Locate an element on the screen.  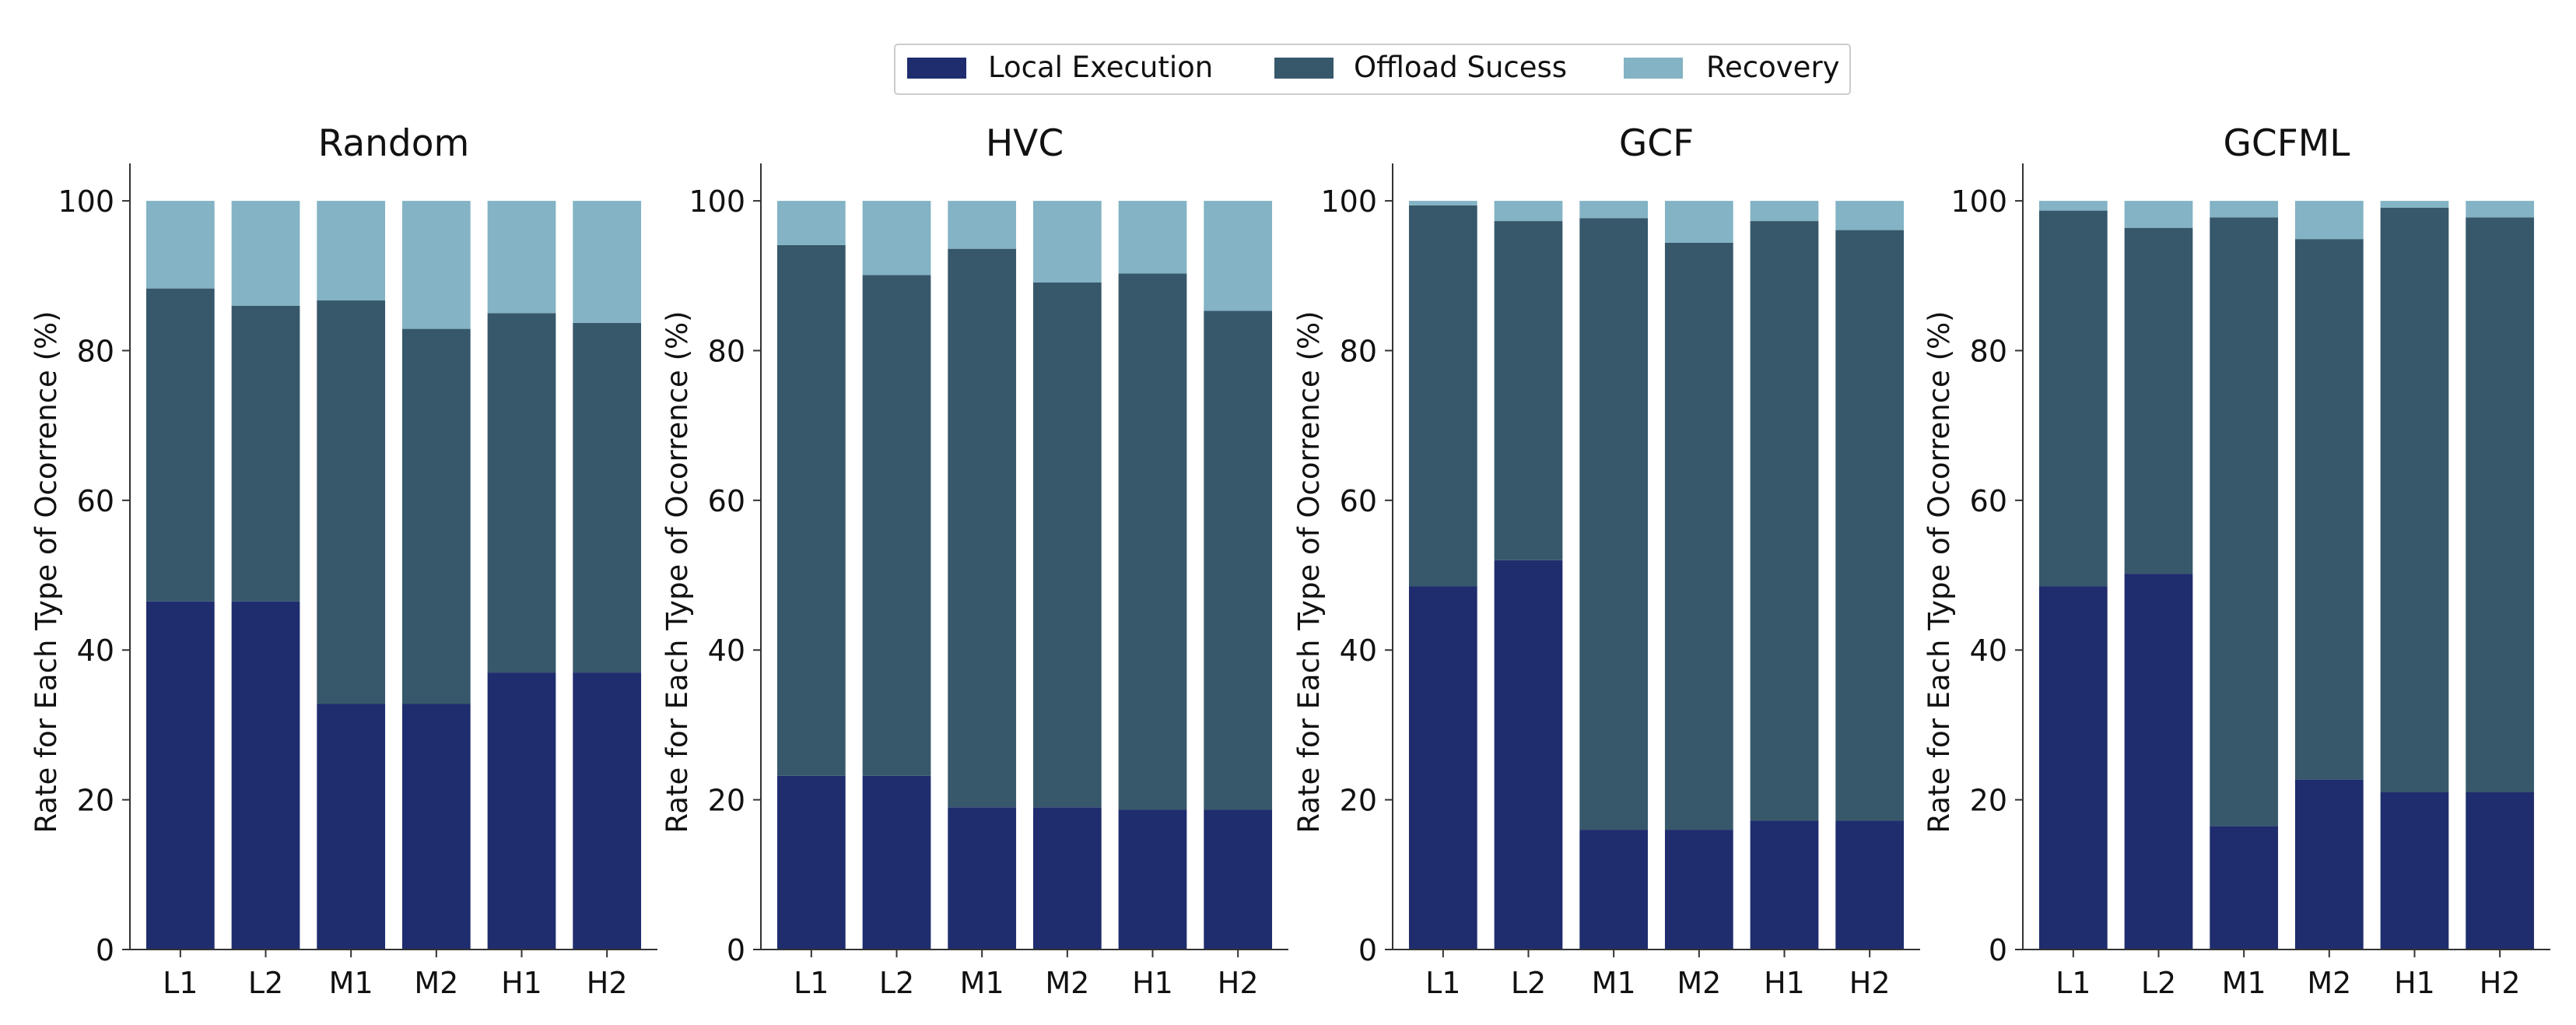
panel-title: GCF is located at coordinates (1656, 143).